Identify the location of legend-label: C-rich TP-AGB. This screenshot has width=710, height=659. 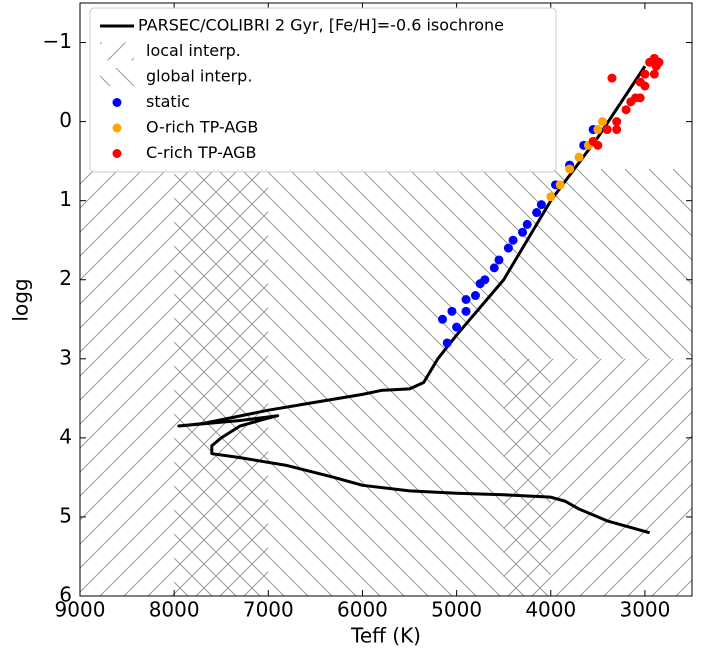
(201, 152).